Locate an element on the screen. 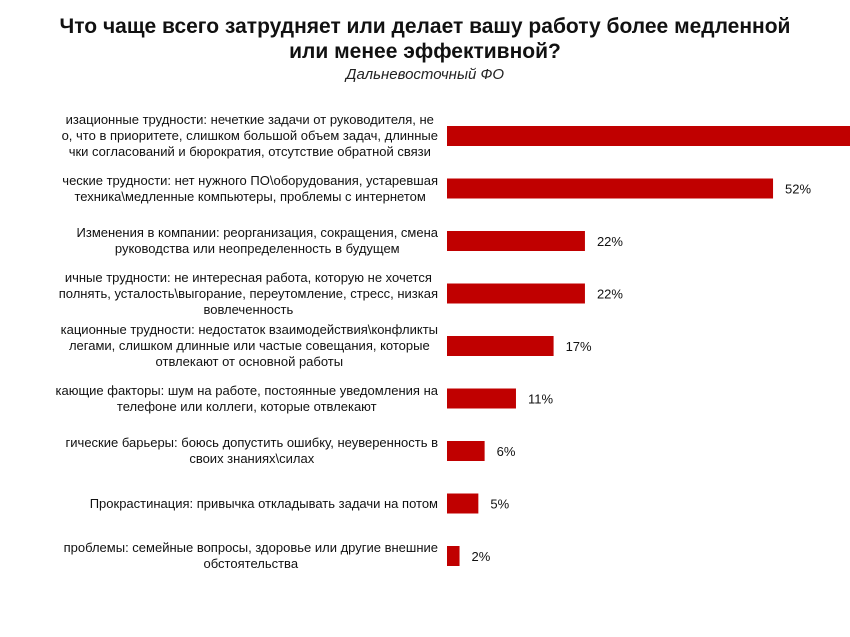 This screenshot has width=850, height=637. category-label-line: обстоятельства is located at coordinates (251, 563).